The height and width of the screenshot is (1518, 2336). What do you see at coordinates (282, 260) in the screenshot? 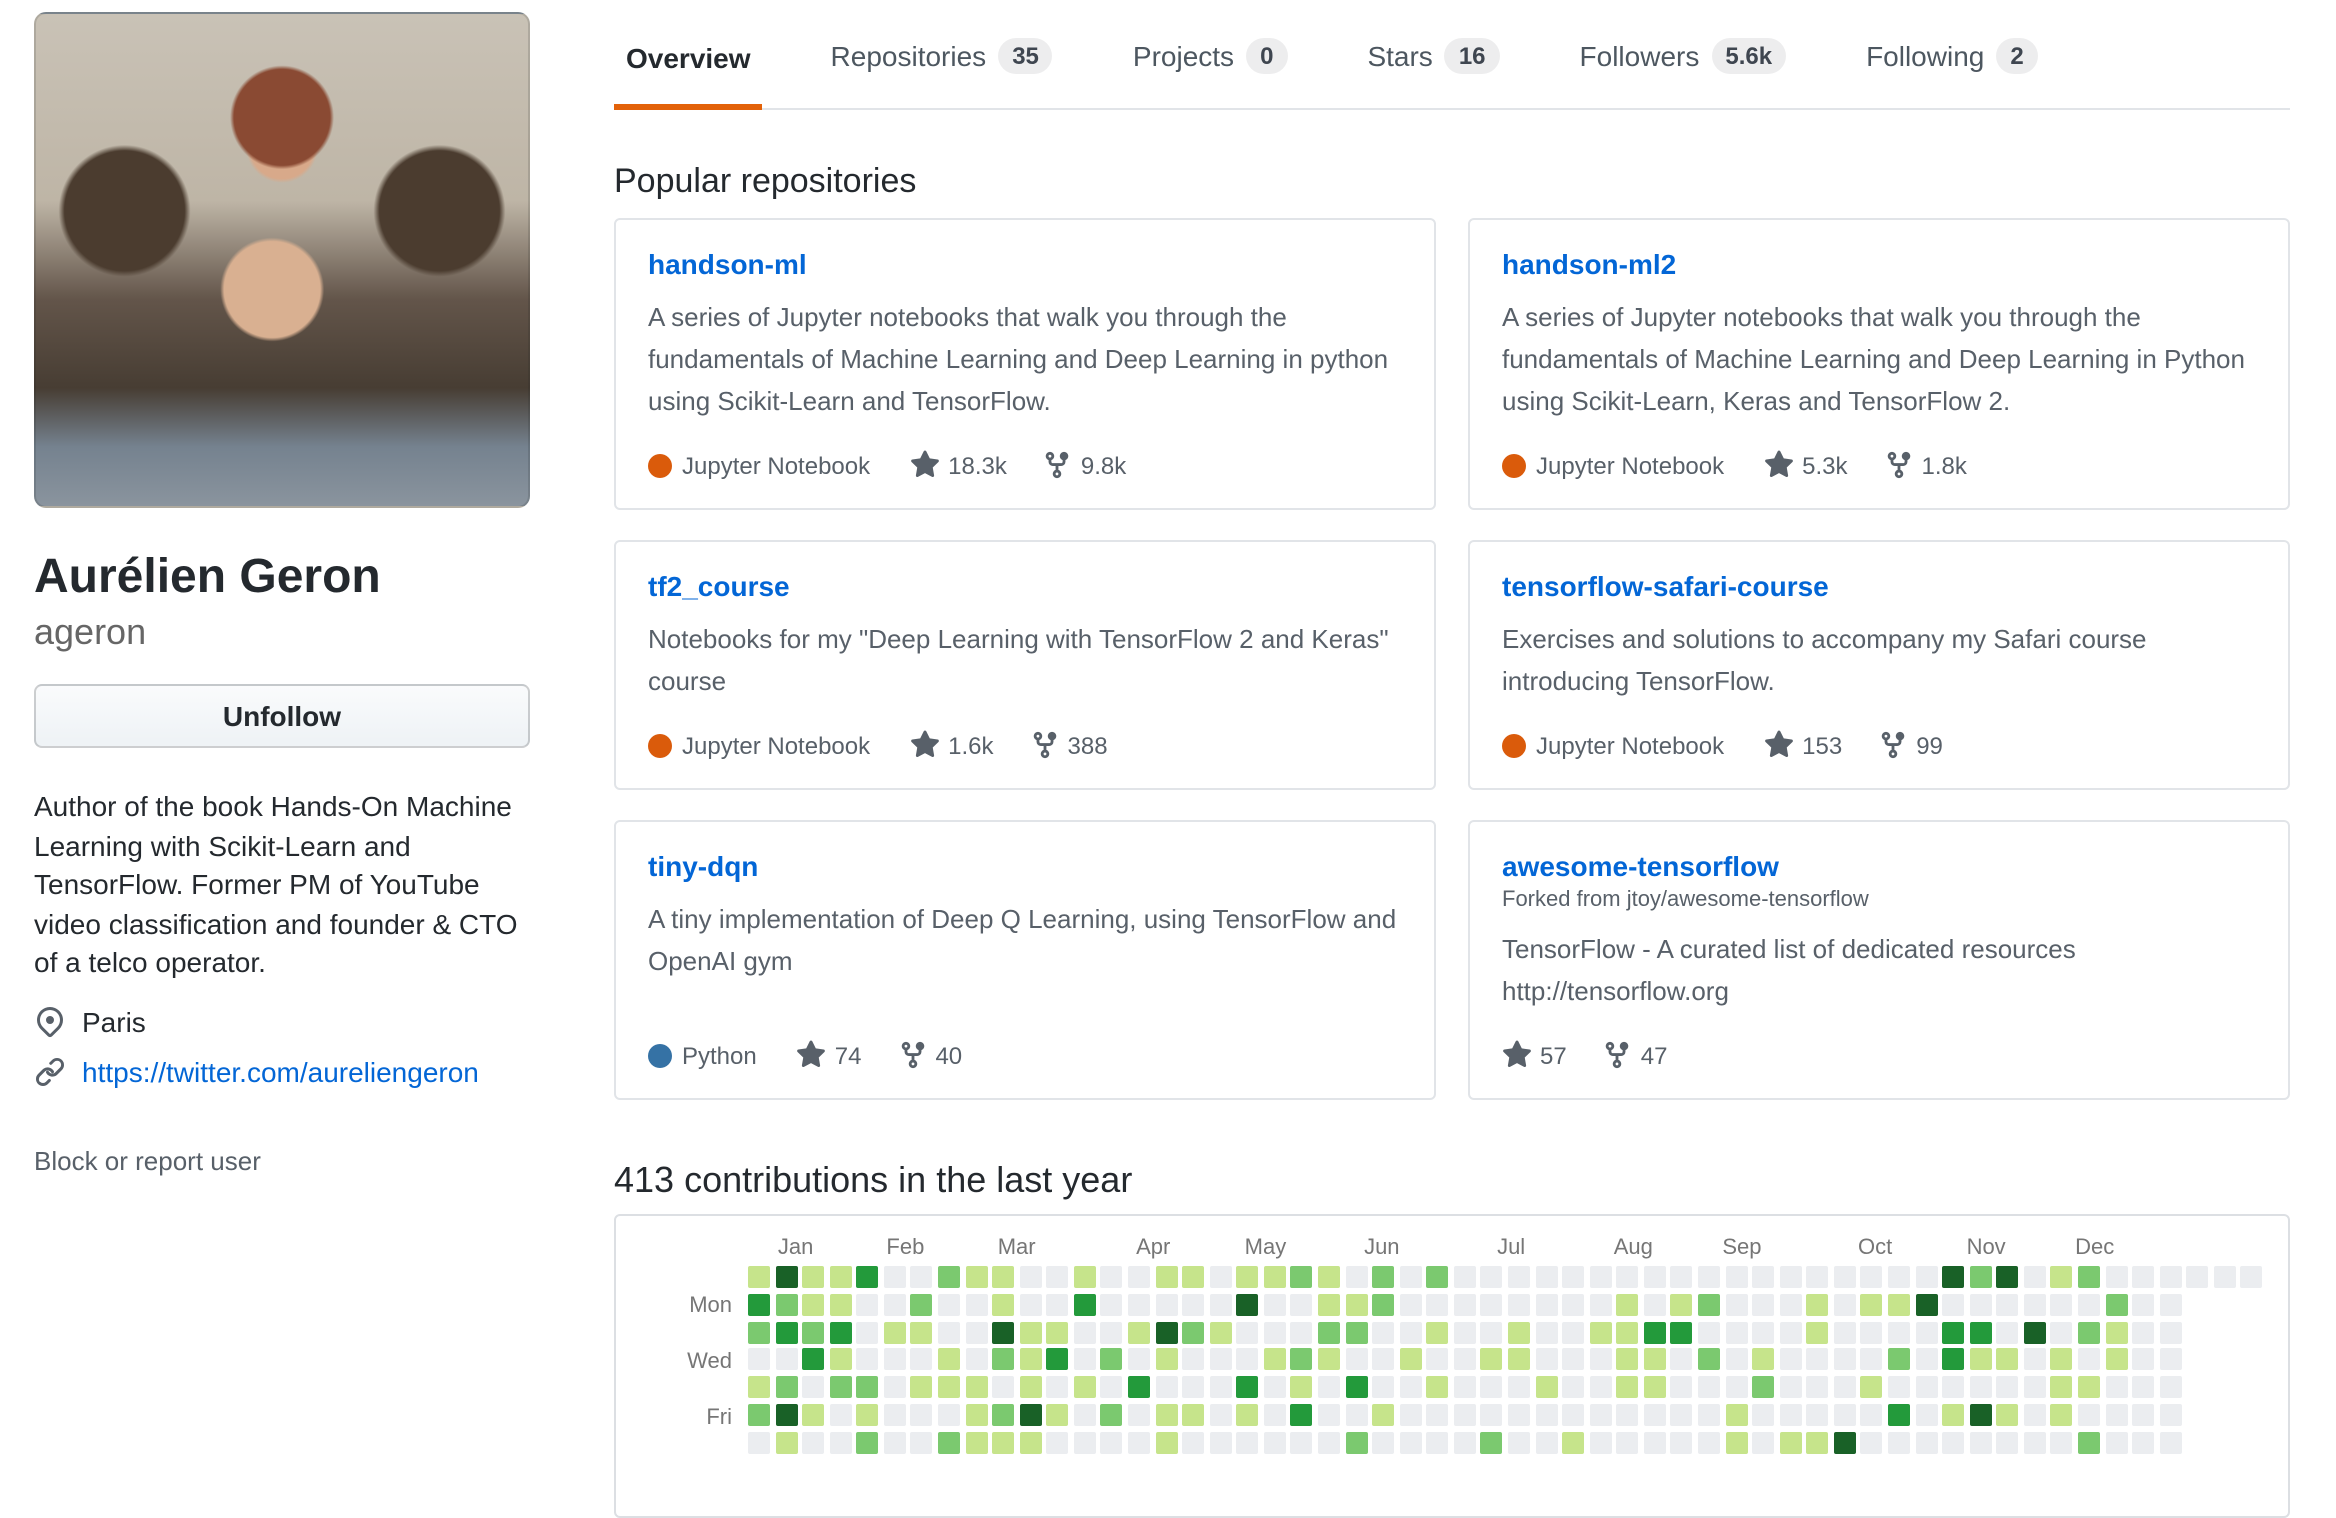
I see `avatar` at bounding box center [282, 260].